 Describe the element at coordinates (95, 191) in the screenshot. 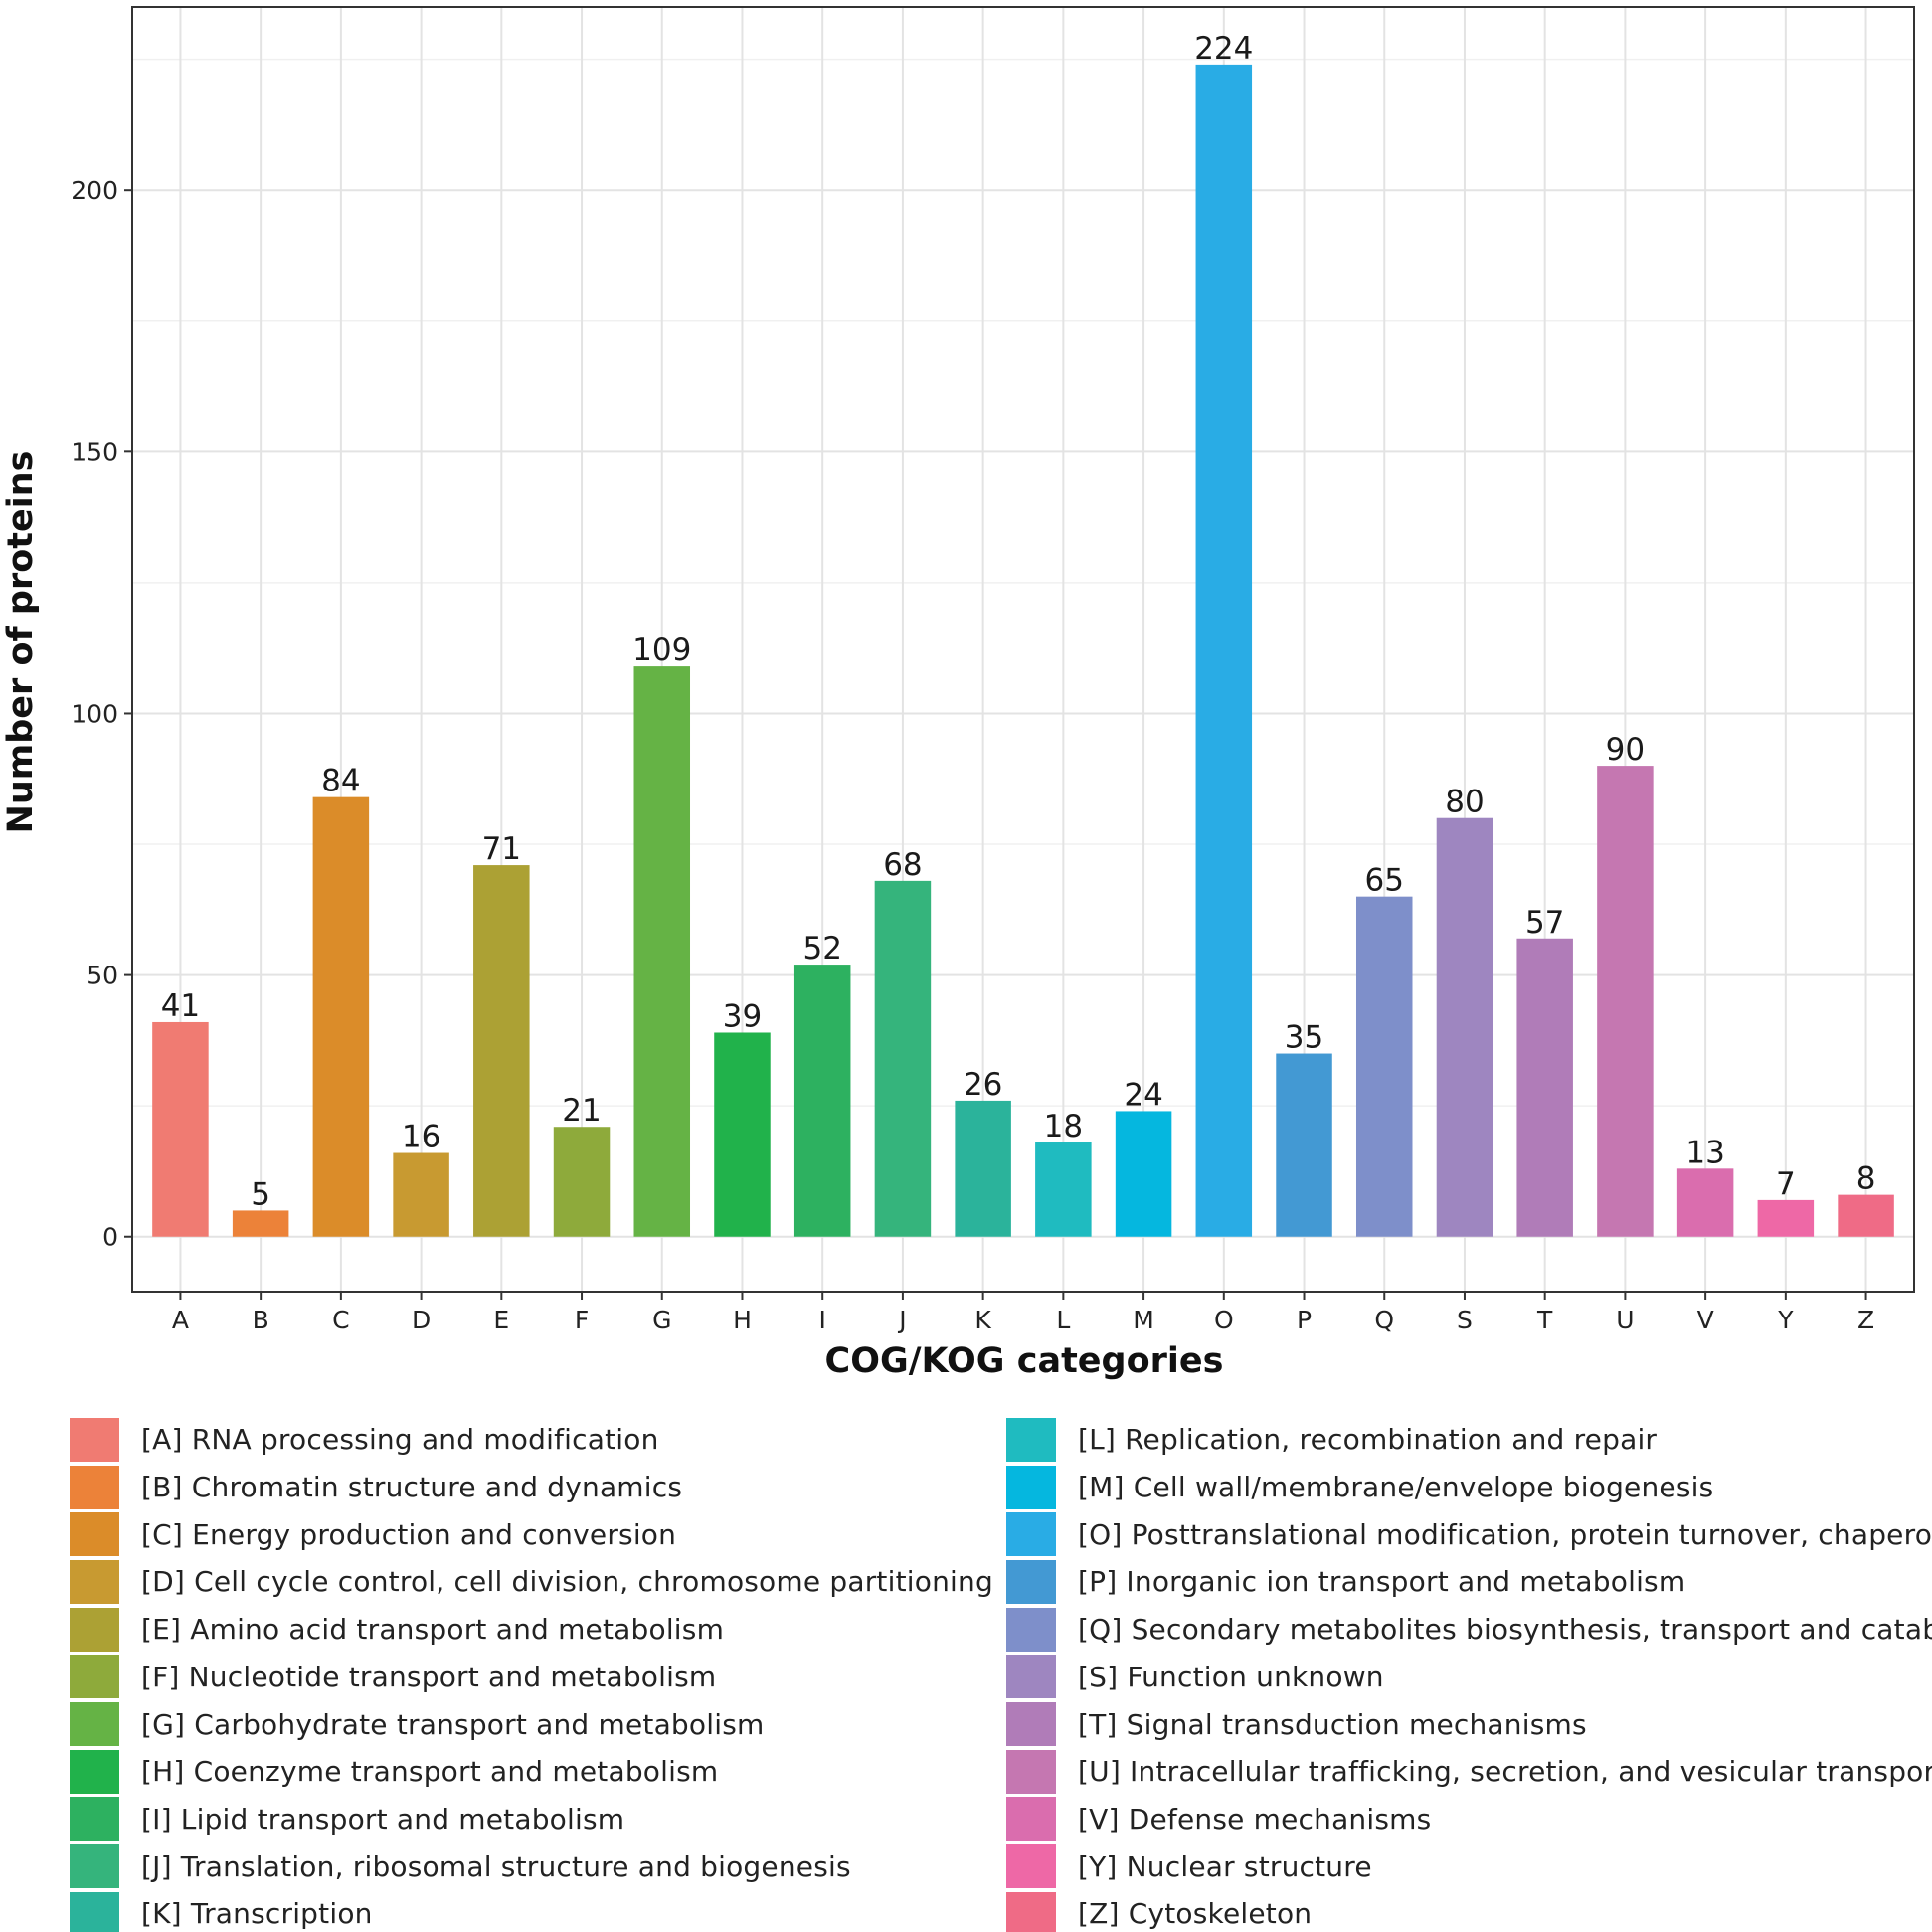

I see `y-tick-label: 200` at that location.